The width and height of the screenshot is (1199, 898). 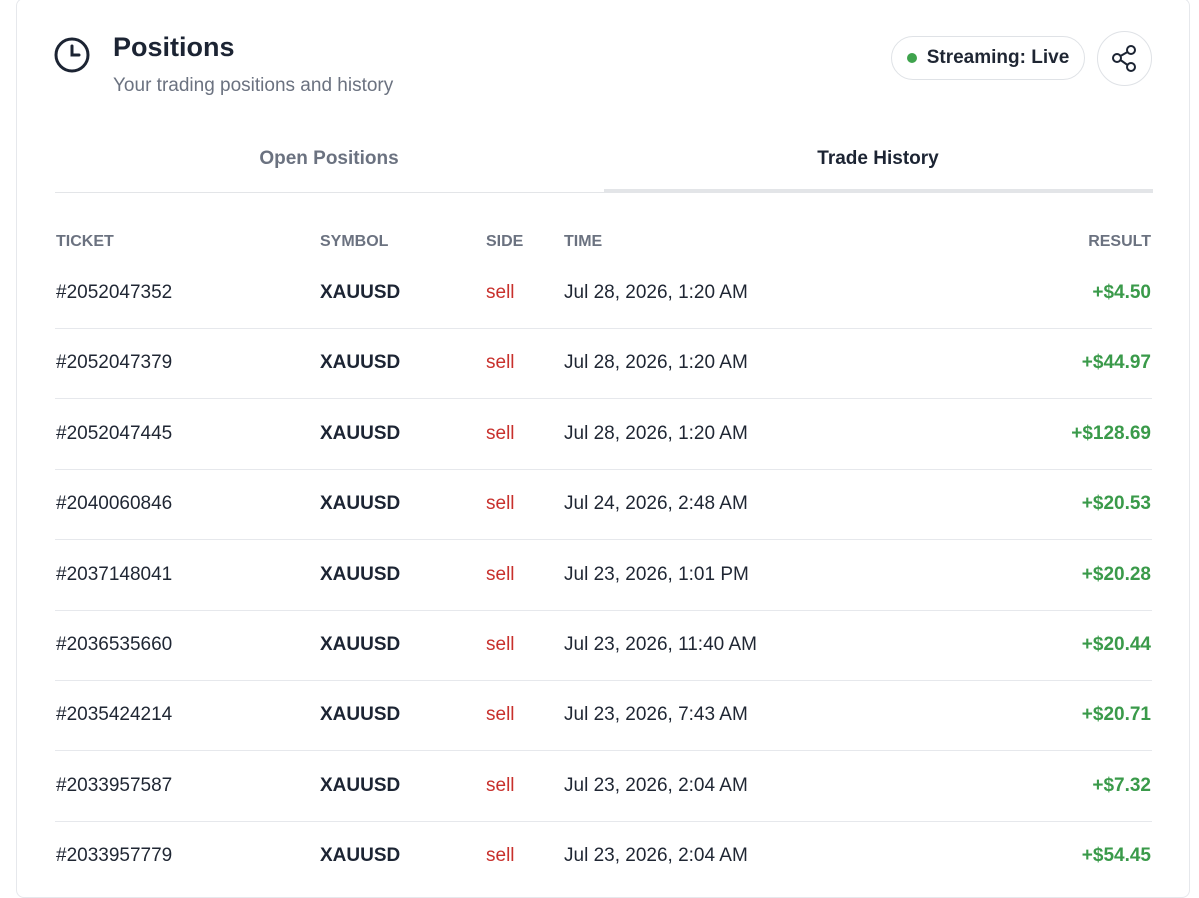 What do you see at coordinates (878, 191) in the screenshot?
I see `active-tab-indicator` at bounding box center [878, 191].